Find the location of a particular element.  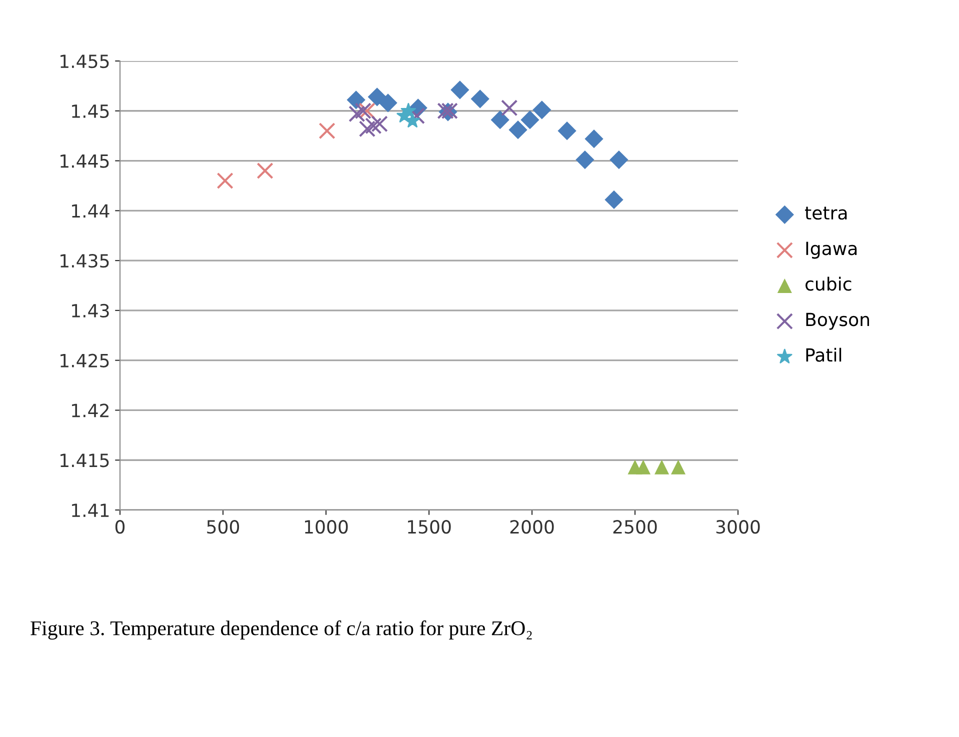

x-tick-label: 500 is located at coordinates (223, 527).